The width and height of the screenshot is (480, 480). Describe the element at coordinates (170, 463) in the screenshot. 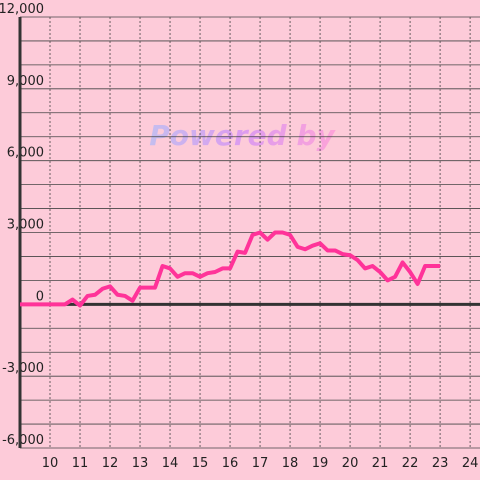

I see `x-tick-label: 14` at that location.